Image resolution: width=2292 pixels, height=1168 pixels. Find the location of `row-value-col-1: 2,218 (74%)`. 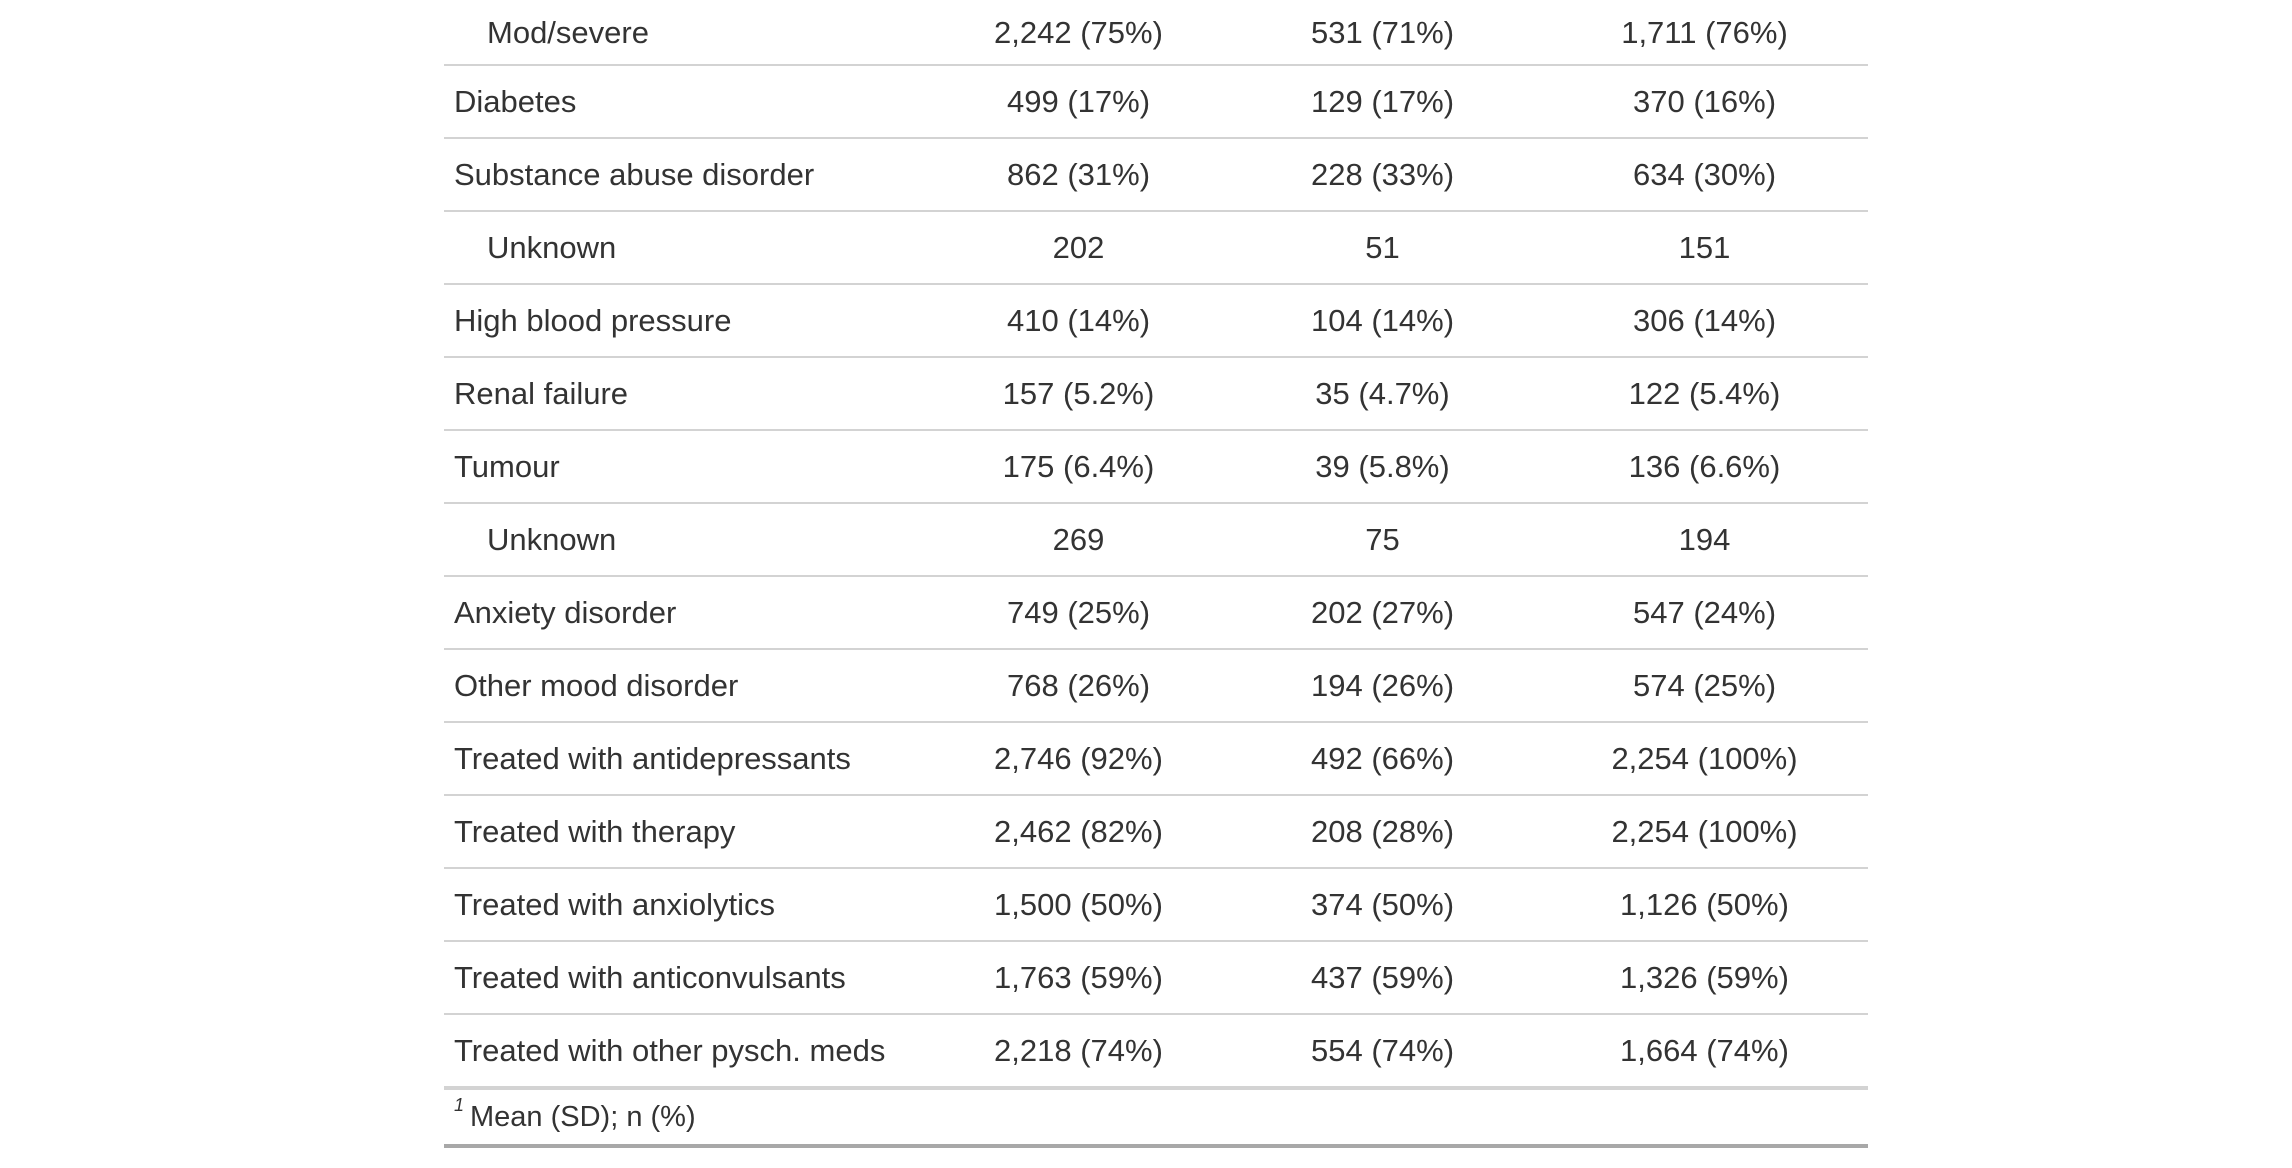

row-value-col-1: 2,218 (74%) is located at coordinates (1078, 1052).